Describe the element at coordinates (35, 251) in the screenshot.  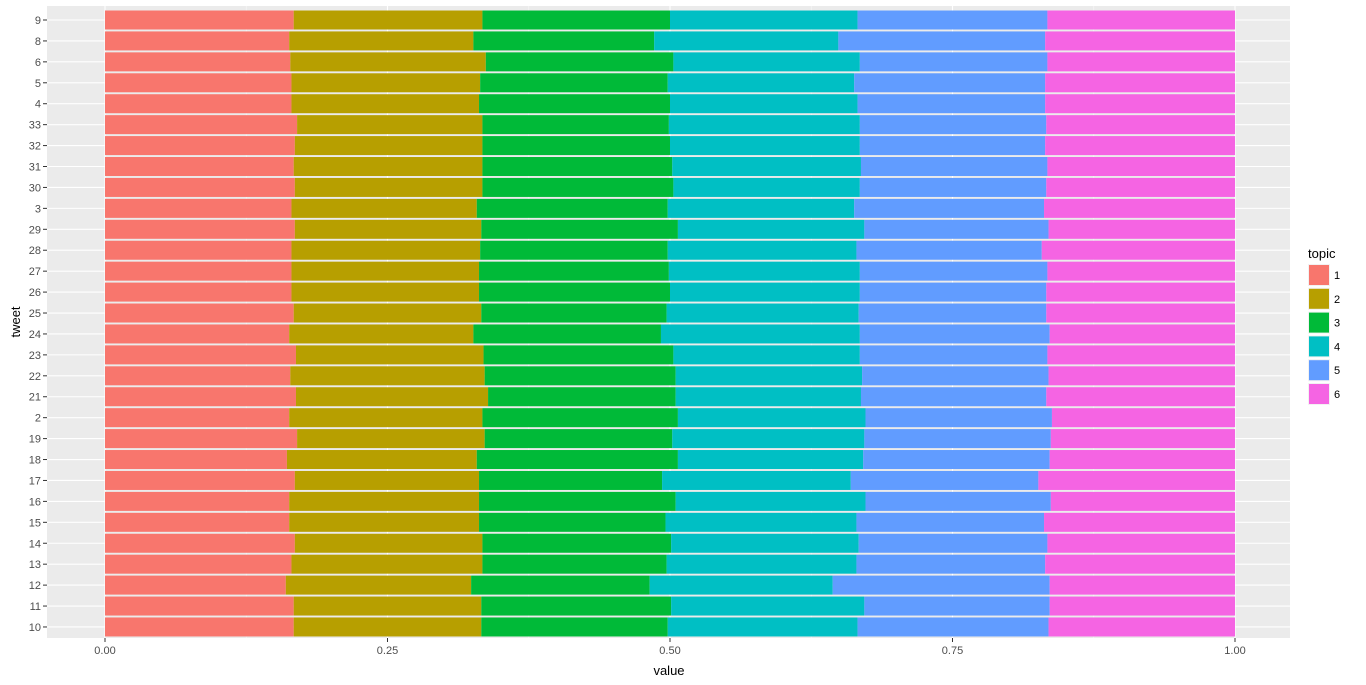
I see `y-tick-label: 28` at that location.